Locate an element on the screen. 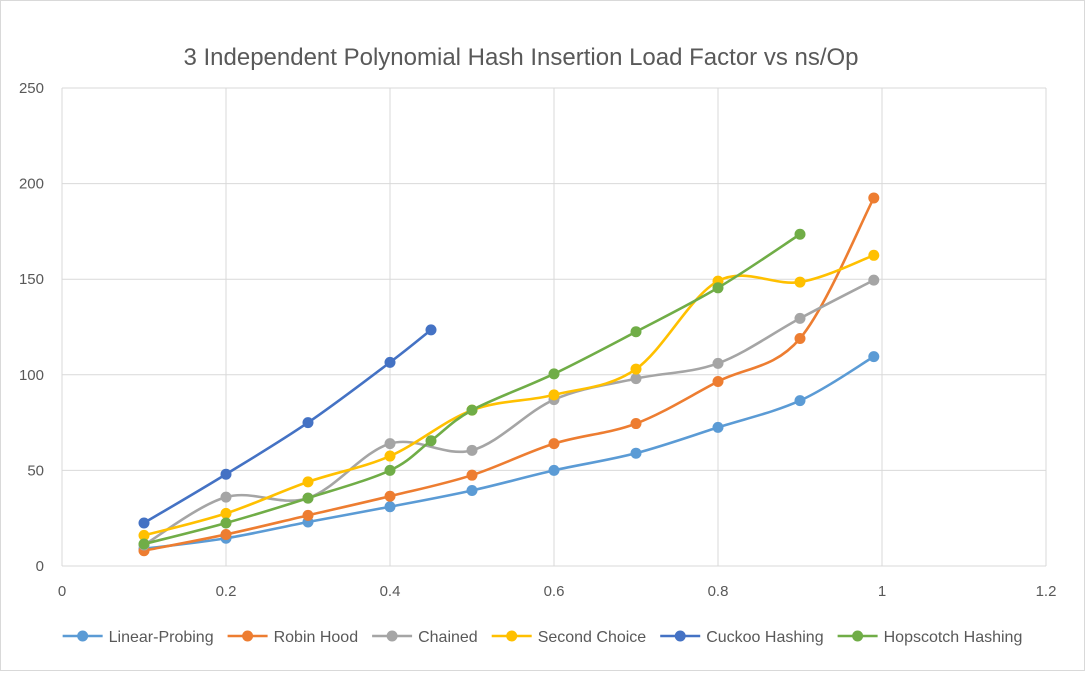 The height and width of the screenshot is (675, 1085). legend-item-hopscotch-hashing: Hopscotch Hashing is located at coordinates (930, 637).